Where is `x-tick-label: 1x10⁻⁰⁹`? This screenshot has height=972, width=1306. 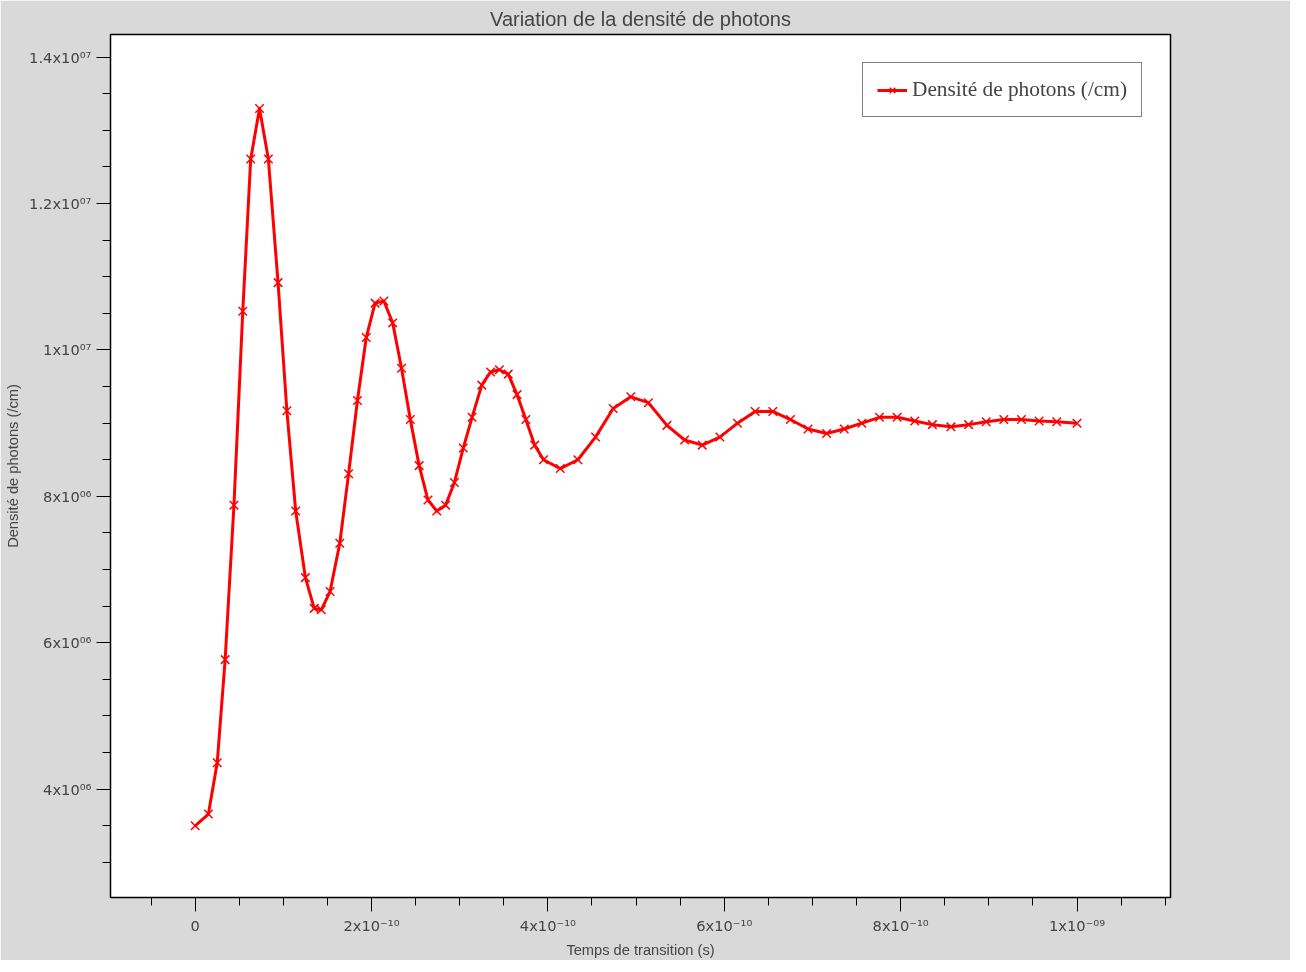
x-tick-label: 1x10⁻⁰⁹ is located at coordinates (1077, 925).